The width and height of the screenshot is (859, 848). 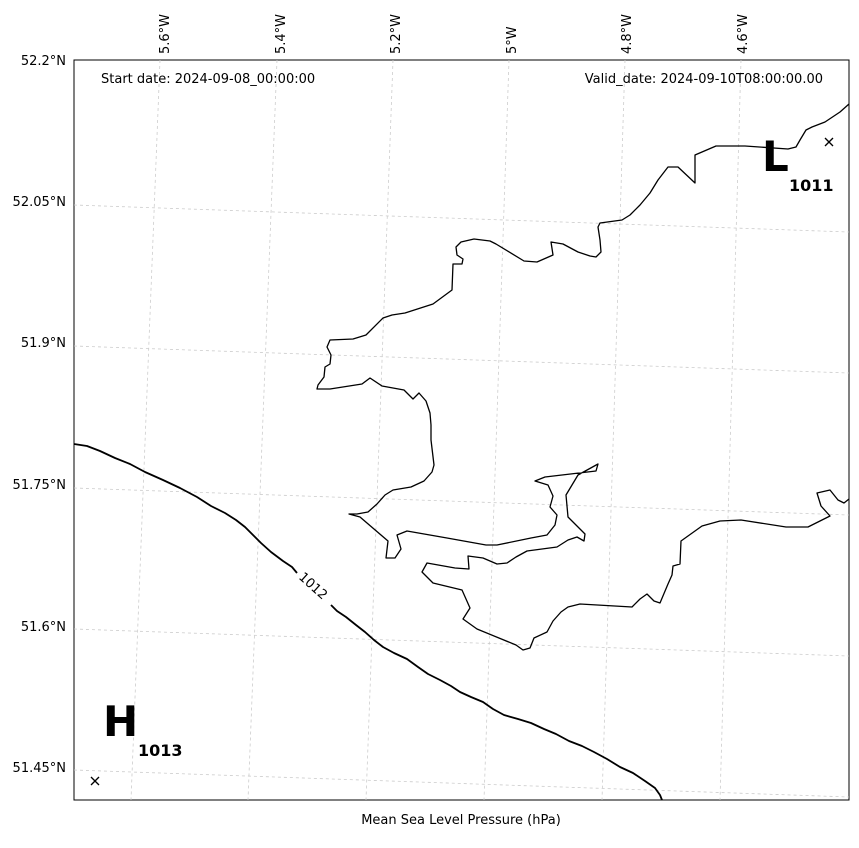 I want to click on x-axis-label: Mean Sea Level Pressure (hPa), so click(x=461, y=820).